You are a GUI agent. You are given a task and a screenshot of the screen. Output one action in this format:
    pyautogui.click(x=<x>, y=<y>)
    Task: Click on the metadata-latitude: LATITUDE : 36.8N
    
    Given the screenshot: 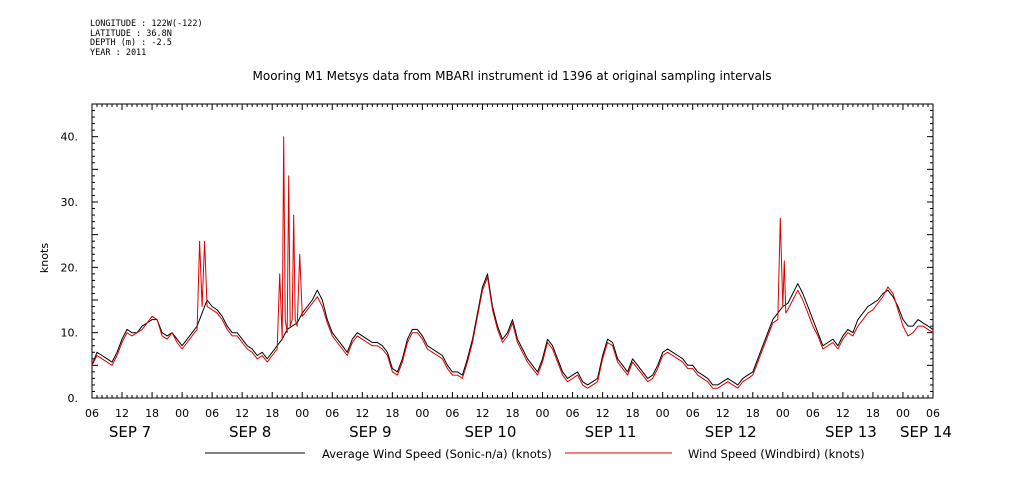 What is the action you would take?
    pyautogui.click(x=131, y=33)
    